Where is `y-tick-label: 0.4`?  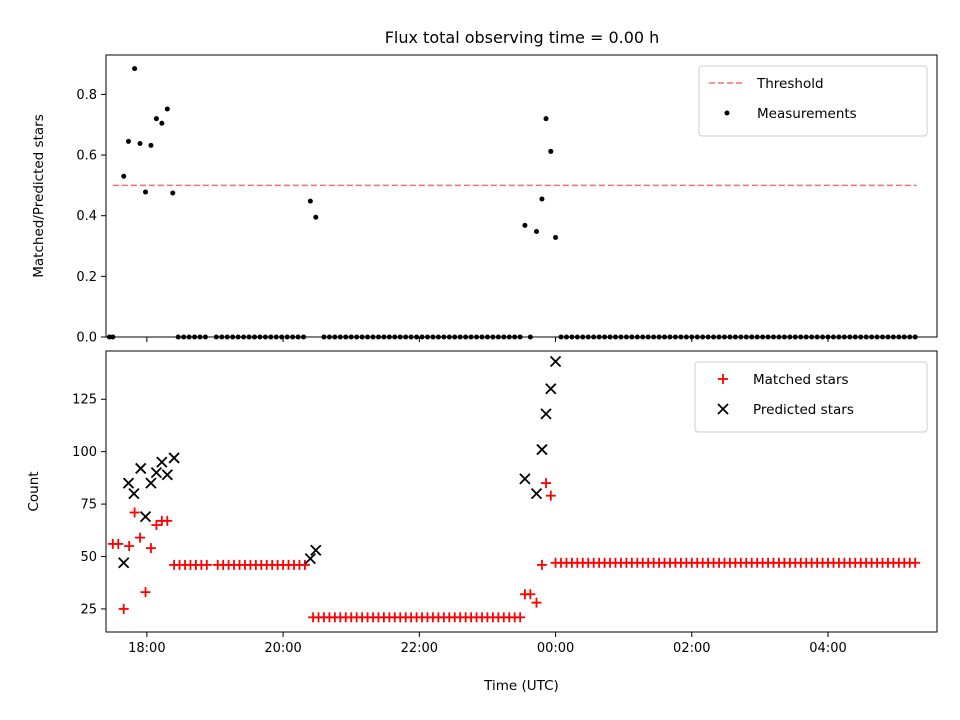 y-tick-label: 0.4 is located at coordinates (86, 216).